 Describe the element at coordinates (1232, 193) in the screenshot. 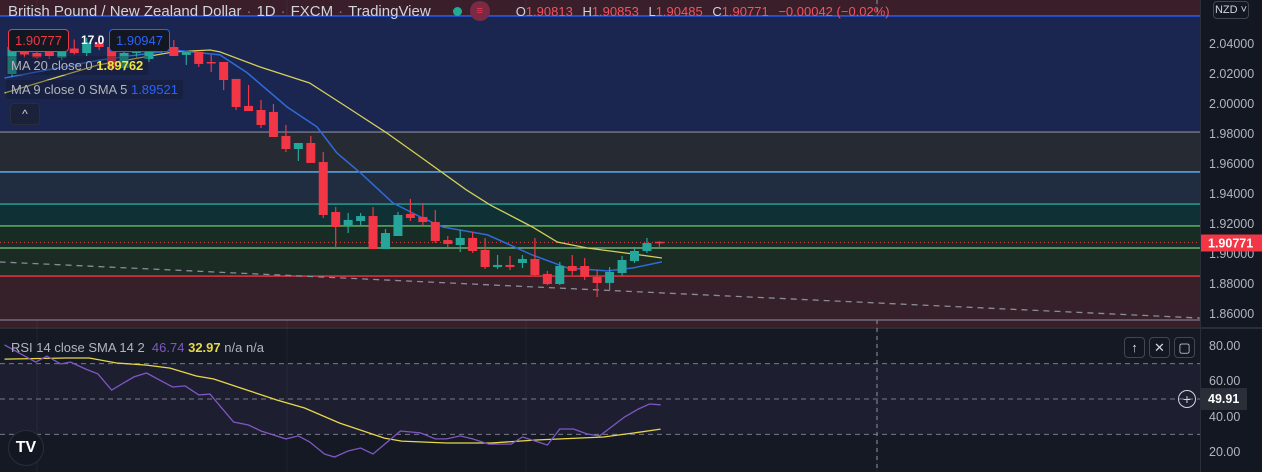

I see `price-tick: 1.94000` at that location.